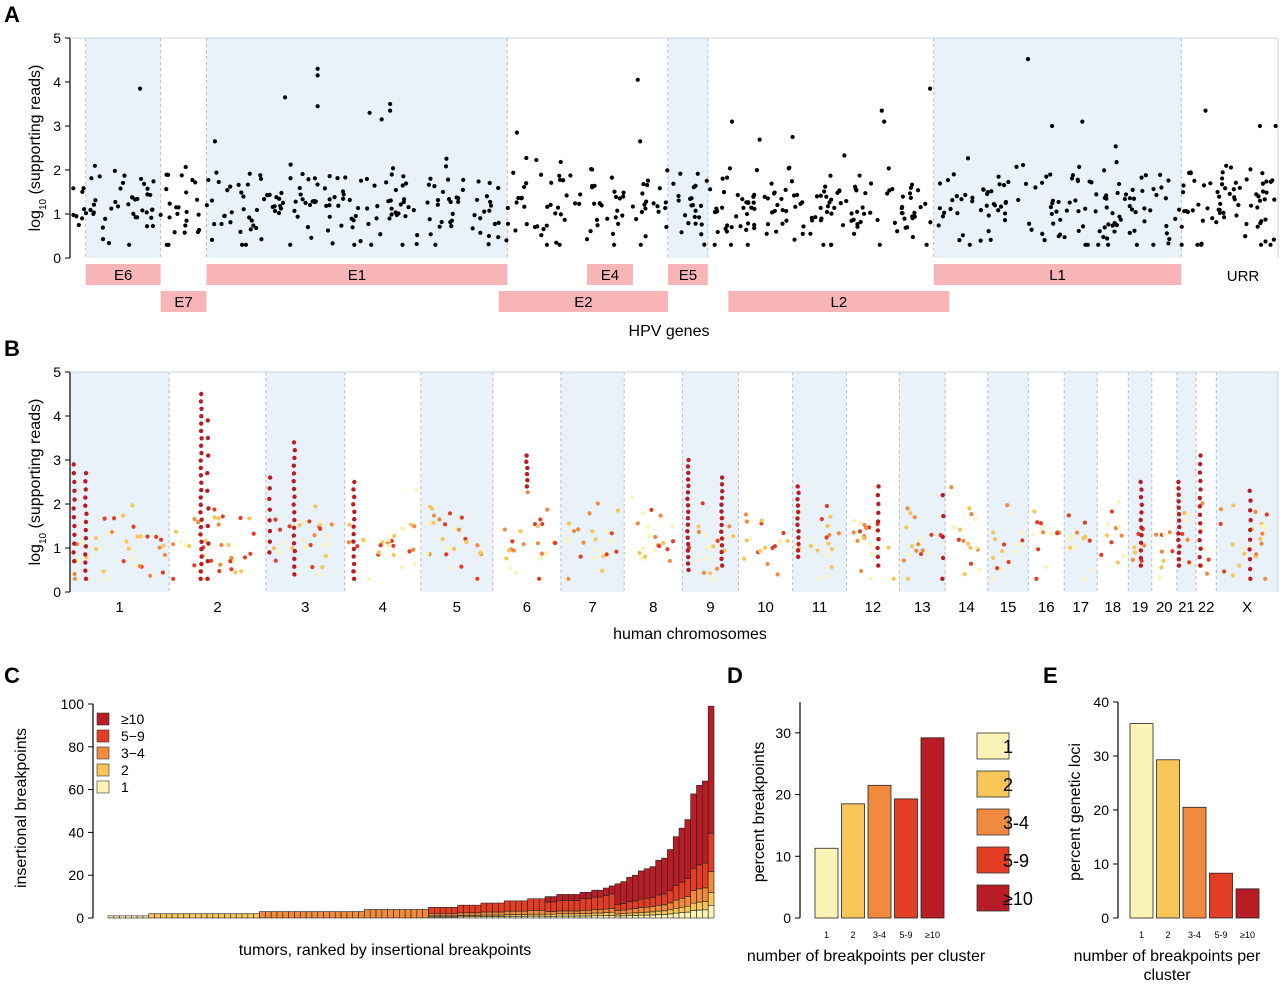 This screenshot has width=1280, height=994. I want to click on chromosome-label-4: 4, so click(383, 607).